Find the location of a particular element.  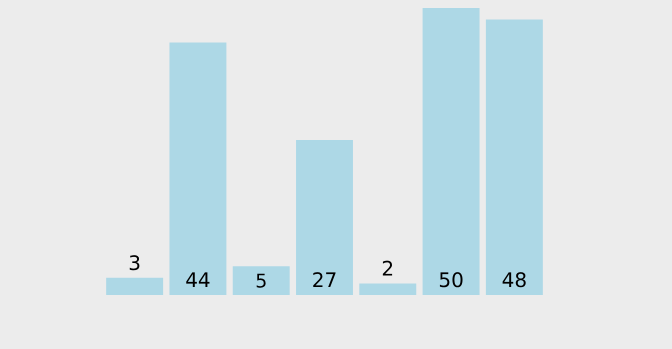

data-label: 50 is located at coordinates (451, 280).